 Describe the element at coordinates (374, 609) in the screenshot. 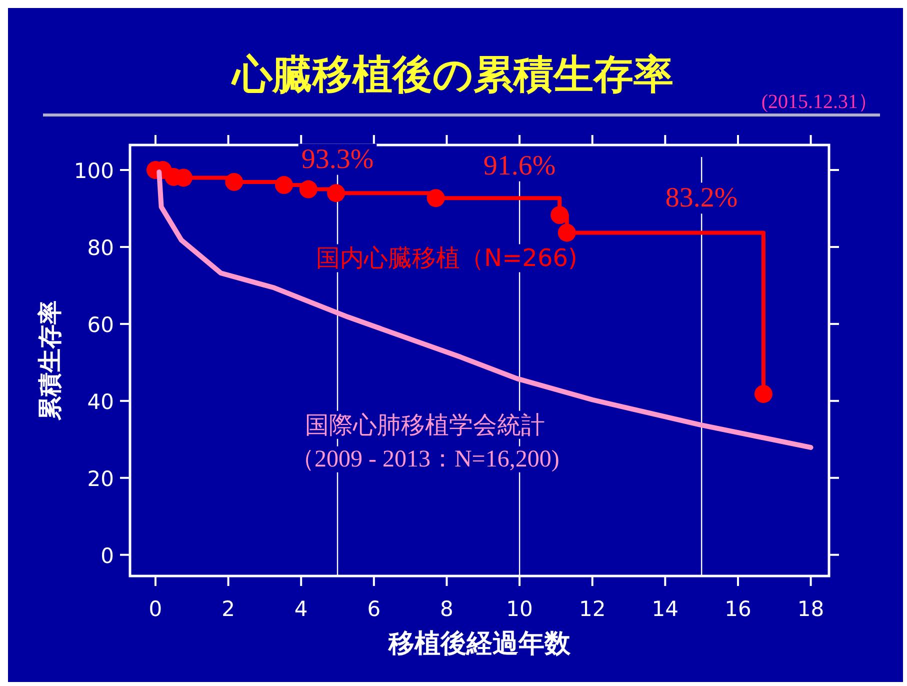

I see `x-tick-label: 6` at that location.